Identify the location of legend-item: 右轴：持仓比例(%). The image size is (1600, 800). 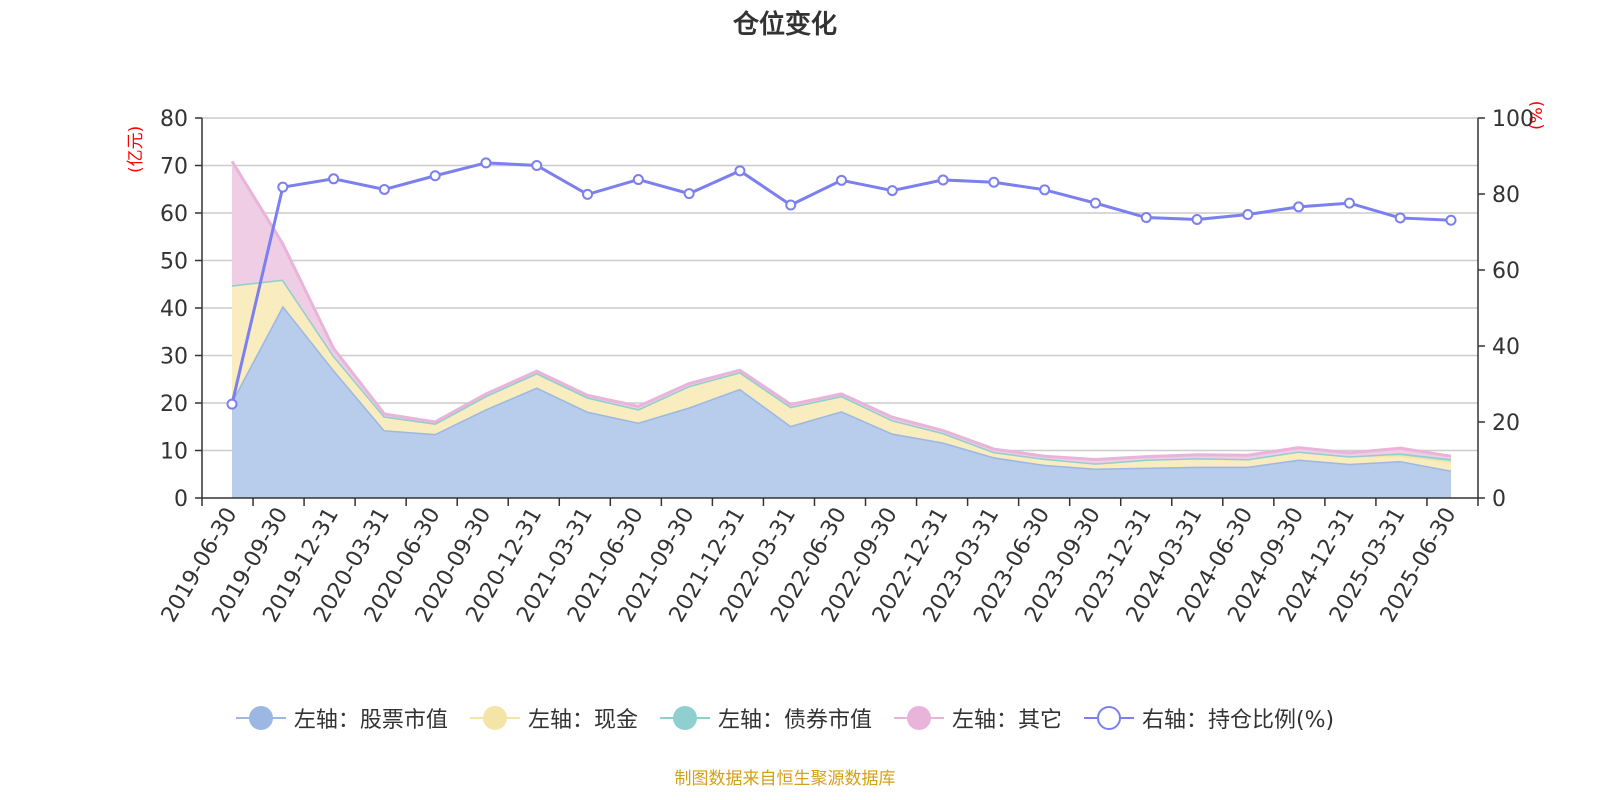
(1209, 718).